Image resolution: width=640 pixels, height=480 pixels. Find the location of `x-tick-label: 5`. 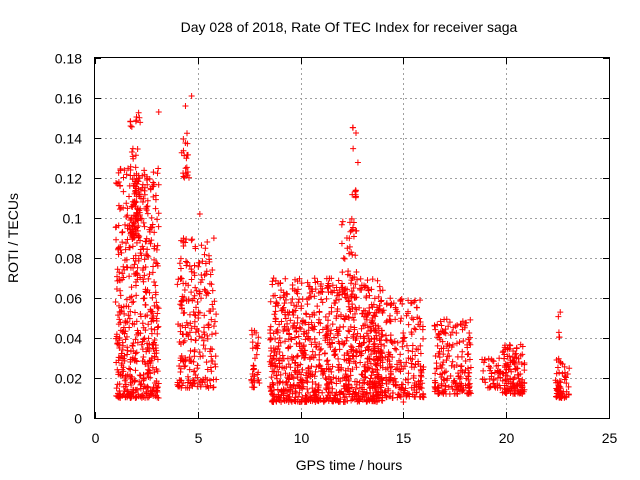

x-tick-label: 5 is located at coordinates (199, 438).